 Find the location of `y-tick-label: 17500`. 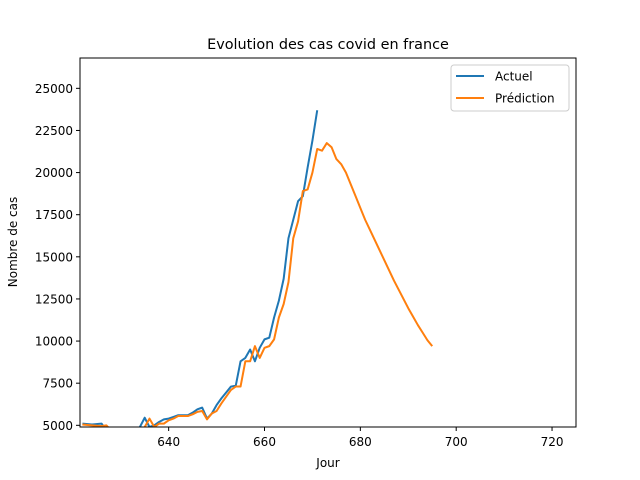

y-tick-label: 17500 is located at coordinates (54, 215).